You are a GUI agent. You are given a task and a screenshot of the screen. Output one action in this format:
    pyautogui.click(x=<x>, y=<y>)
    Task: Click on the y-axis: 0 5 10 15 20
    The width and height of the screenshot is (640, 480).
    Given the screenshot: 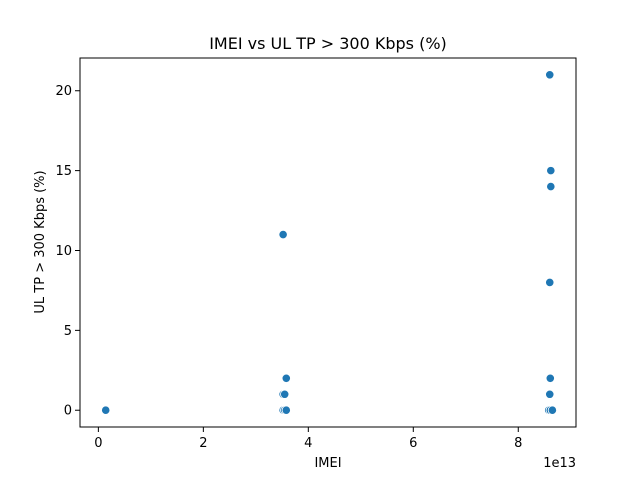 What is the action you would take?
    pyautogui.click(x=67, y=251)
    